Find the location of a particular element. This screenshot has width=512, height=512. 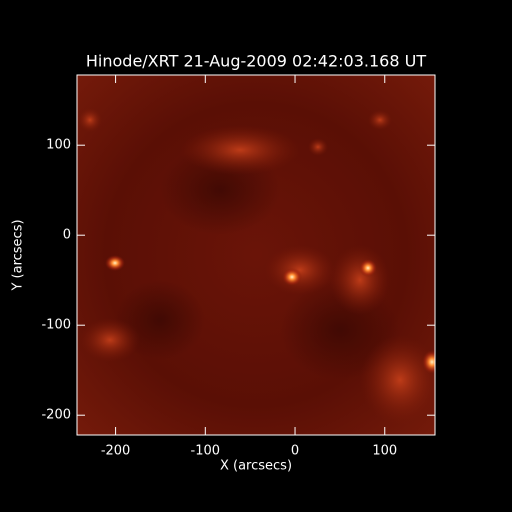

chart-title: Hinode/XRT 21-Aug-2009 02:42:03.168 UT is located at coordinates (256, 61).